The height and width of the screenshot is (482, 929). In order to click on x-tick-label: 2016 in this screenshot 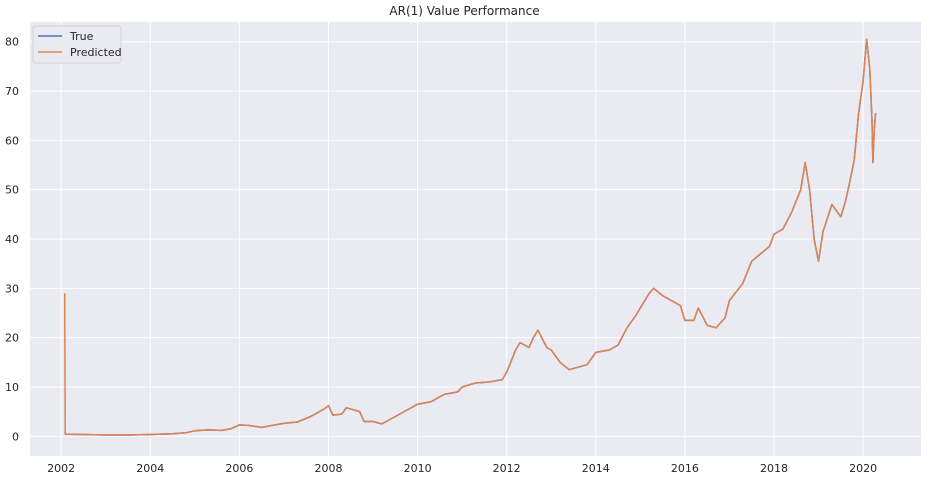, I will do `click(685, 468)`.